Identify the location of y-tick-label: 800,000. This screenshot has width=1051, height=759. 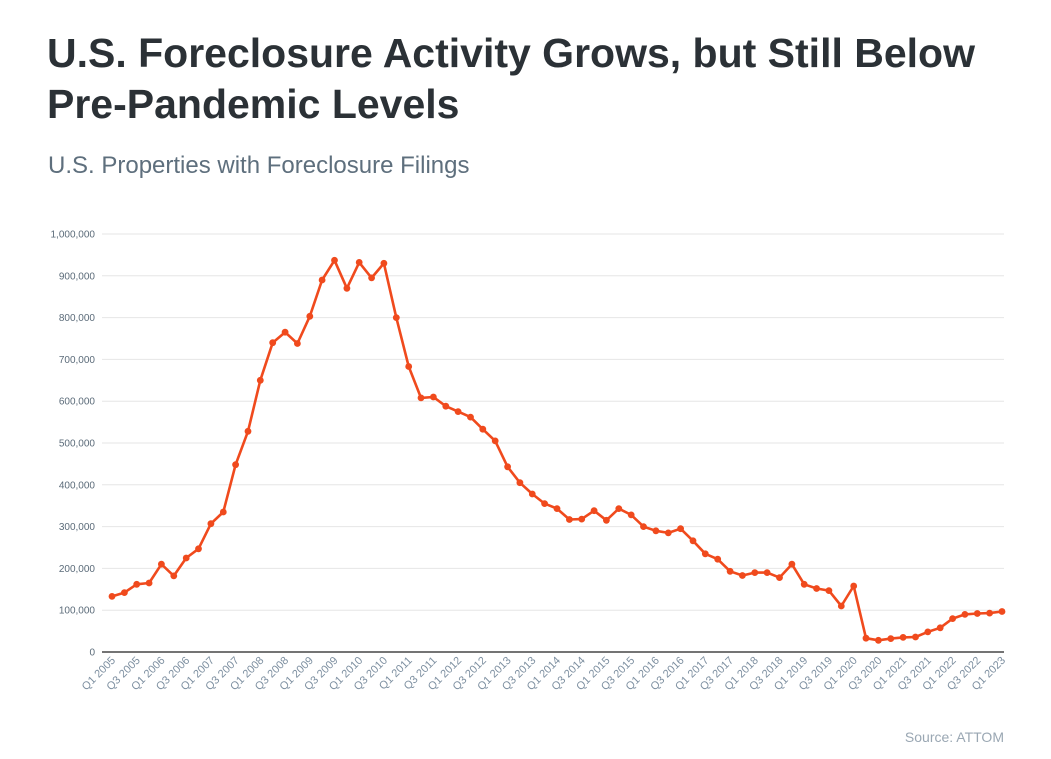
(77, 318).